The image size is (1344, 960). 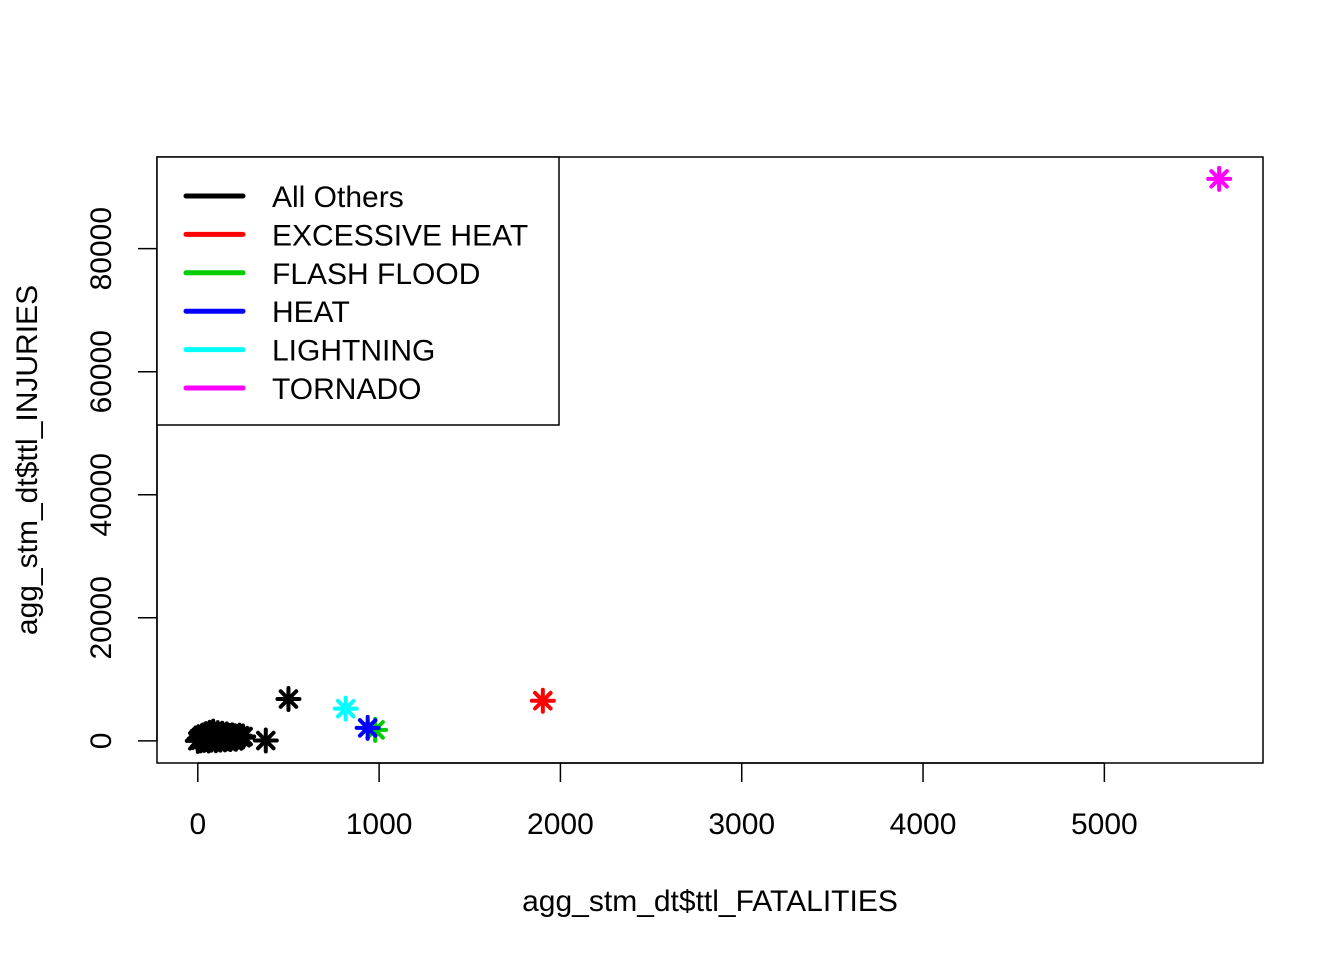 I want to click on x-axis: 0 1000 2000 3000 4000 5000, so click(x=663, y=801).